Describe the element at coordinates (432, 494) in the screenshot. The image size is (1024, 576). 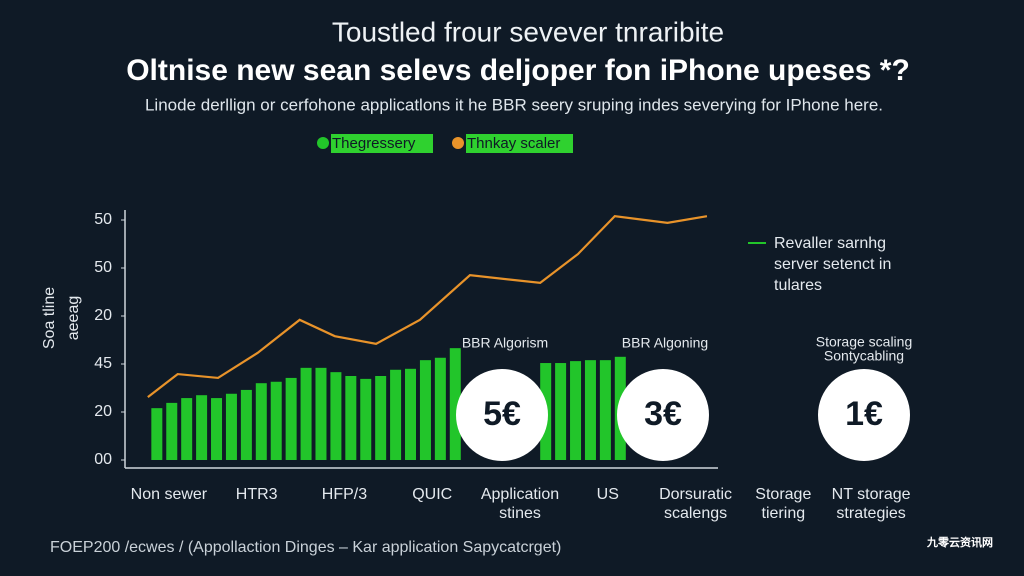
I see `x-tick-label: QUIC` at that location.